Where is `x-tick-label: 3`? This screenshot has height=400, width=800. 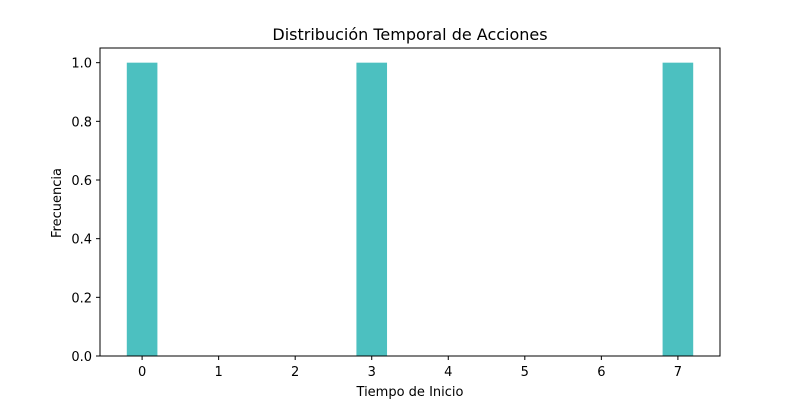 x-tick-label: 3 is located at coordinates (372, 372).